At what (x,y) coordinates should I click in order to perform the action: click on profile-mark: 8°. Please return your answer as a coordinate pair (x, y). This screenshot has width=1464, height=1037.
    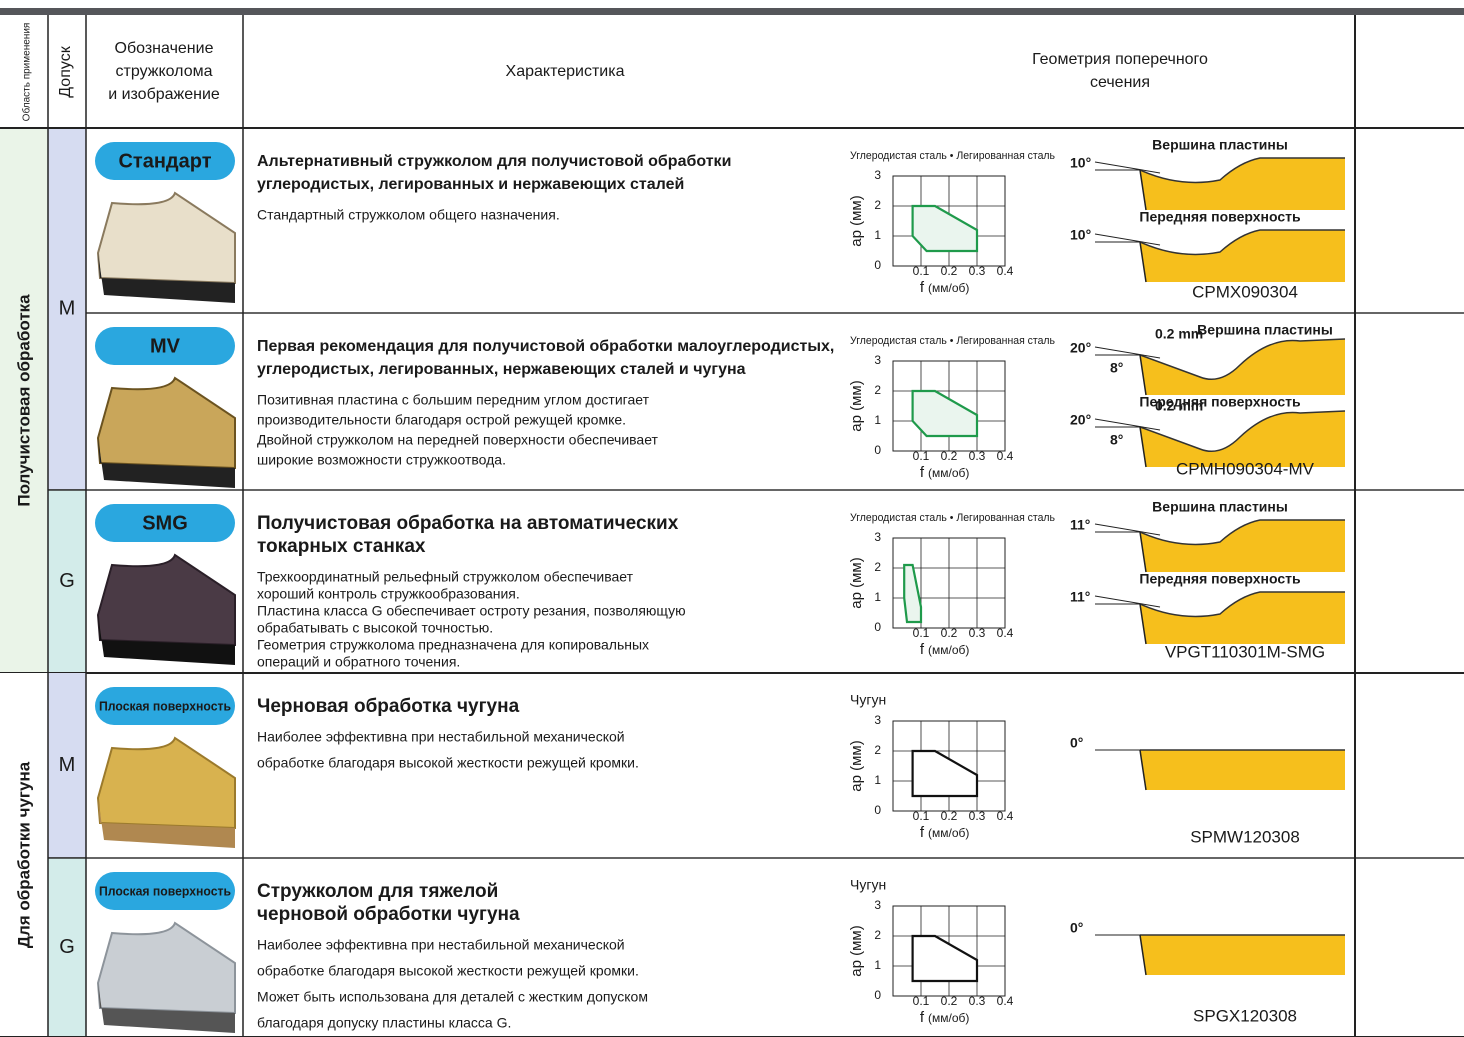
    Looking at the image, I should click on (1116, 368).